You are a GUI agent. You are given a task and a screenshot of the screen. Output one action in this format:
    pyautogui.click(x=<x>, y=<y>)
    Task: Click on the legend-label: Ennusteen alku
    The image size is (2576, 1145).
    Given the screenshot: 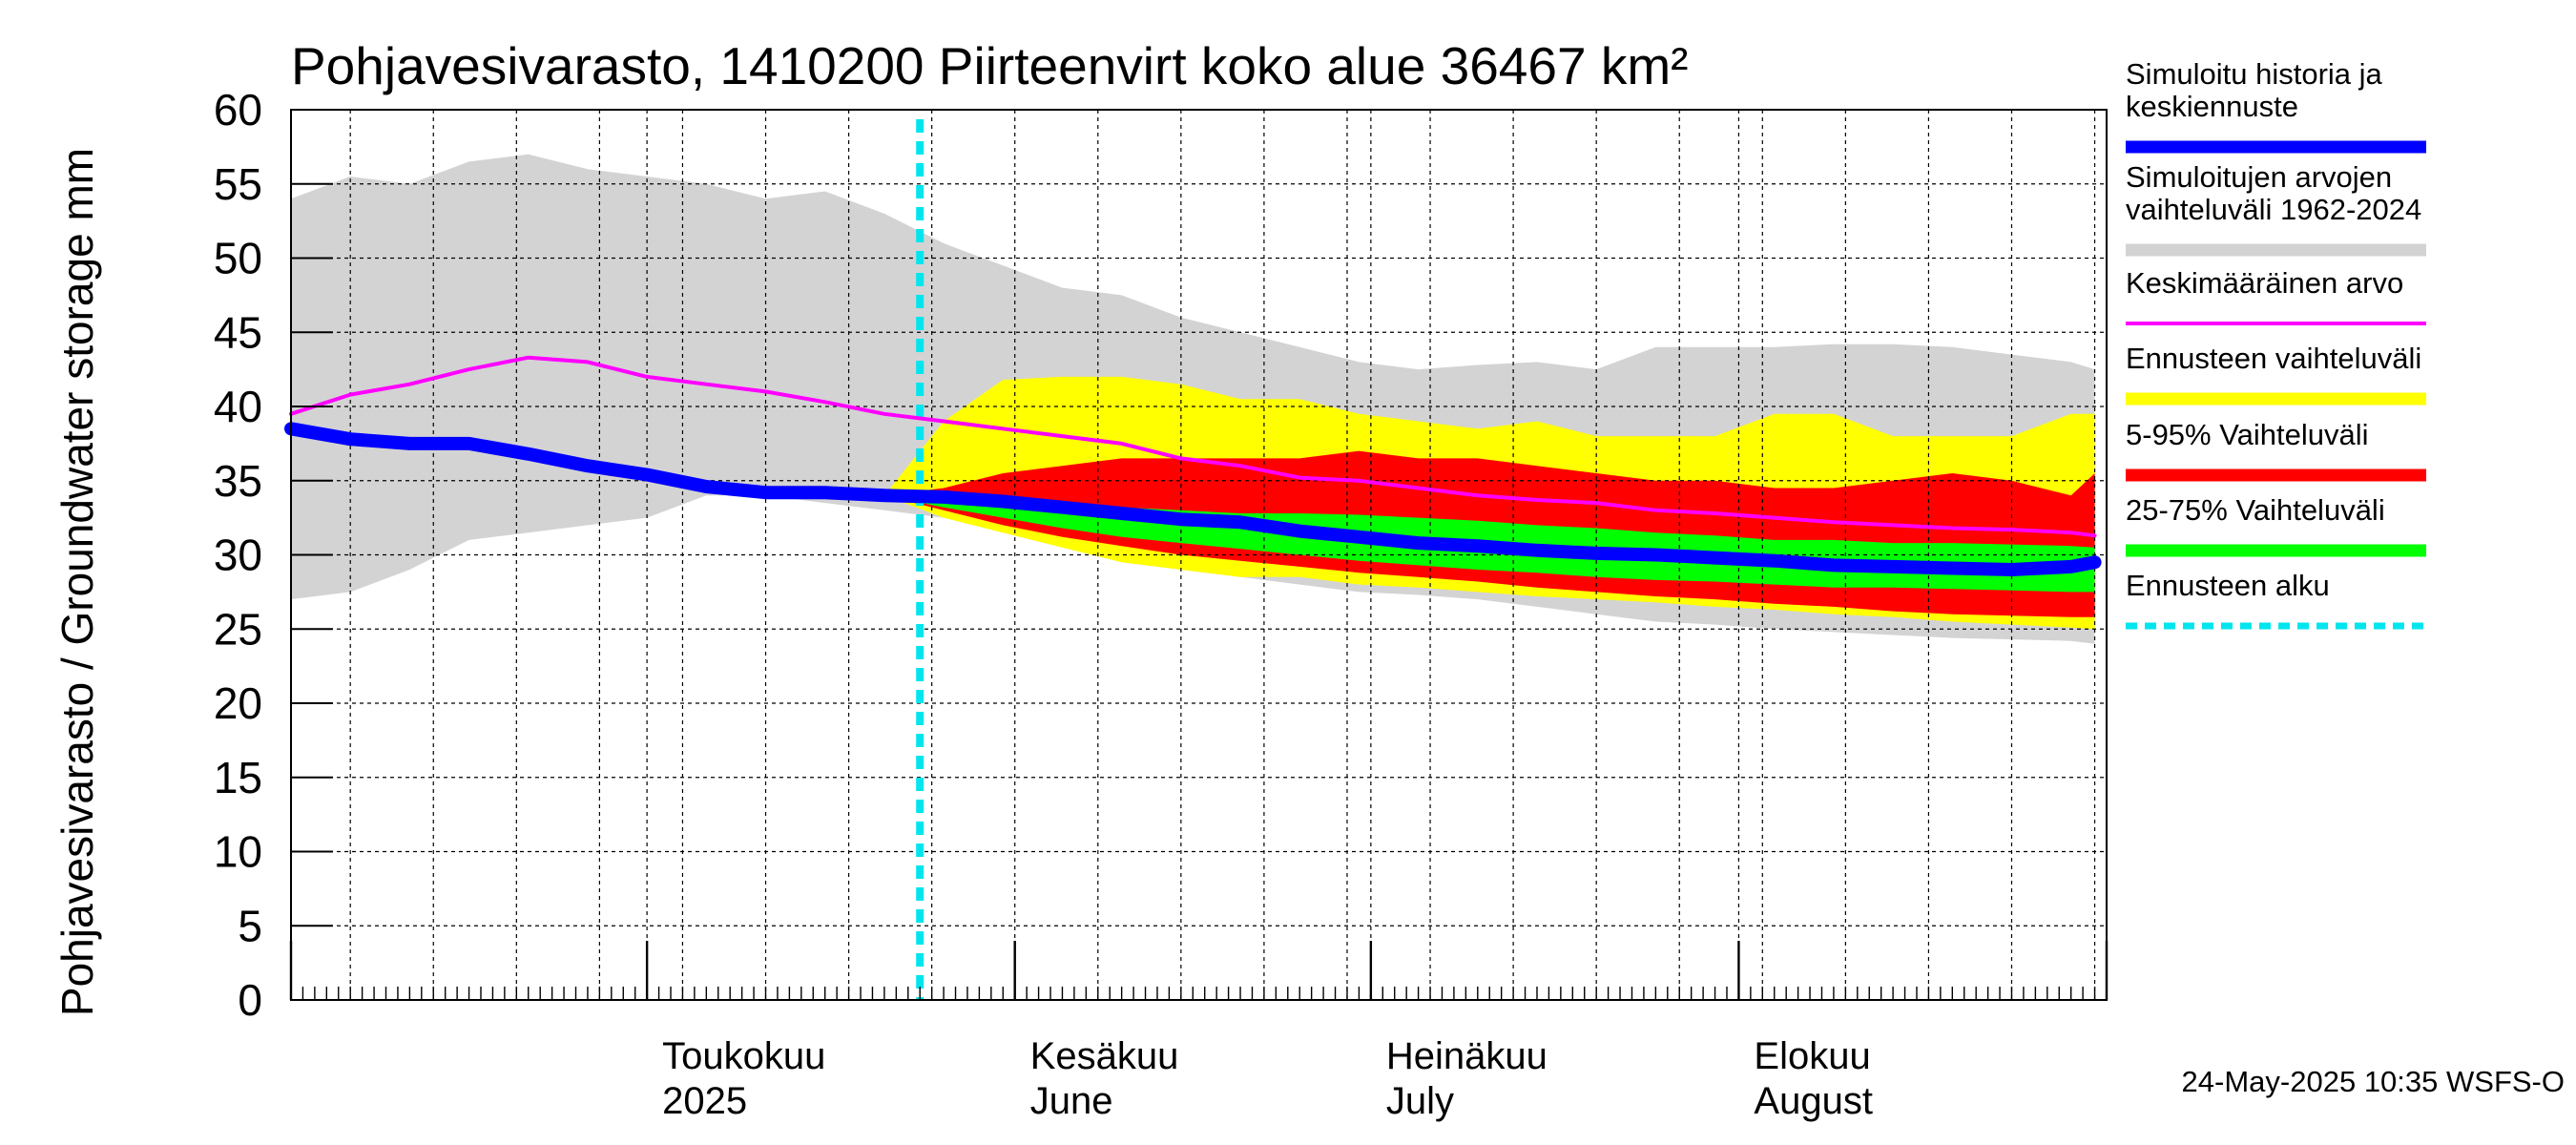 What is the action you would take?
    pyautogui.click(x=2228, y=585)
    